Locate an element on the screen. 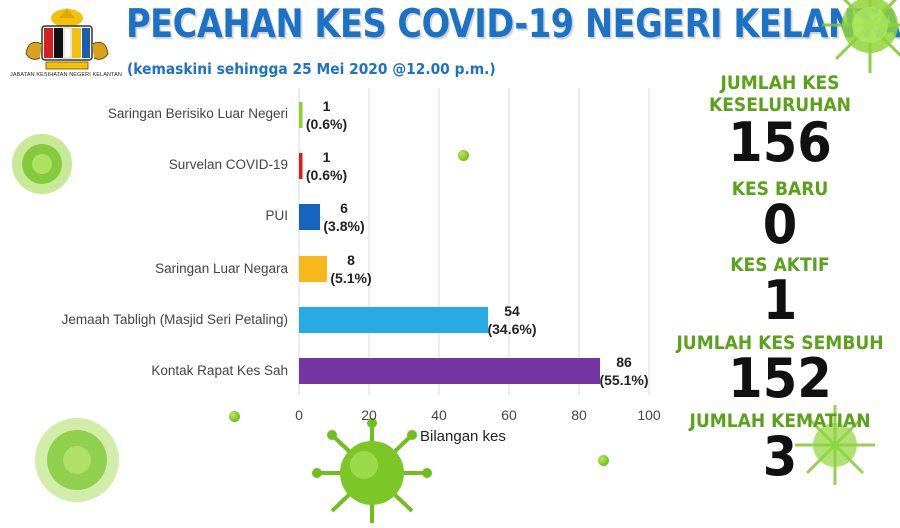 Image resolution: width=900 pixels, height=528 pixels. stat-value: 152 is located at coordinates (780, 378).